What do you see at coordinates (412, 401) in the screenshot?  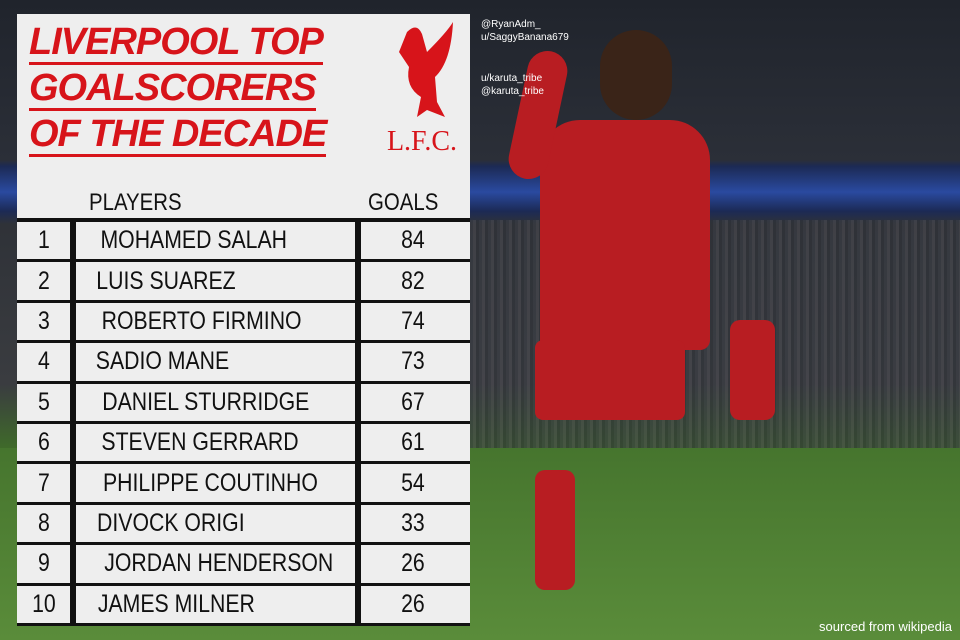 I see `goals-cell-text: 67` at bounding box center [412, 401].